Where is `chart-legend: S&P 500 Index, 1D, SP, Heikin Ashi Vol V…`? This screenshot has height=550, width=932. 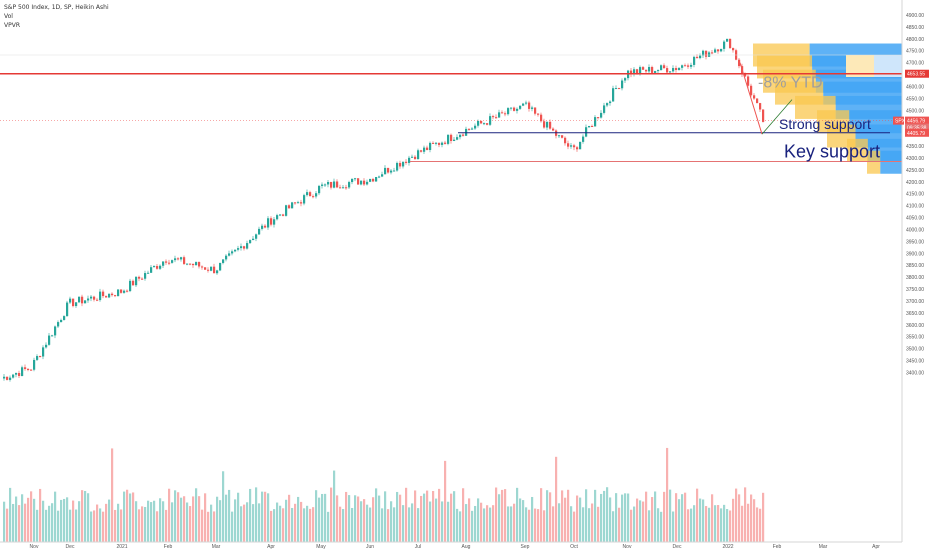
chart-legend: S&P 500 Index, 1D, SP, Heikin Ashi Vol V… is located at coordinates (56, 16).